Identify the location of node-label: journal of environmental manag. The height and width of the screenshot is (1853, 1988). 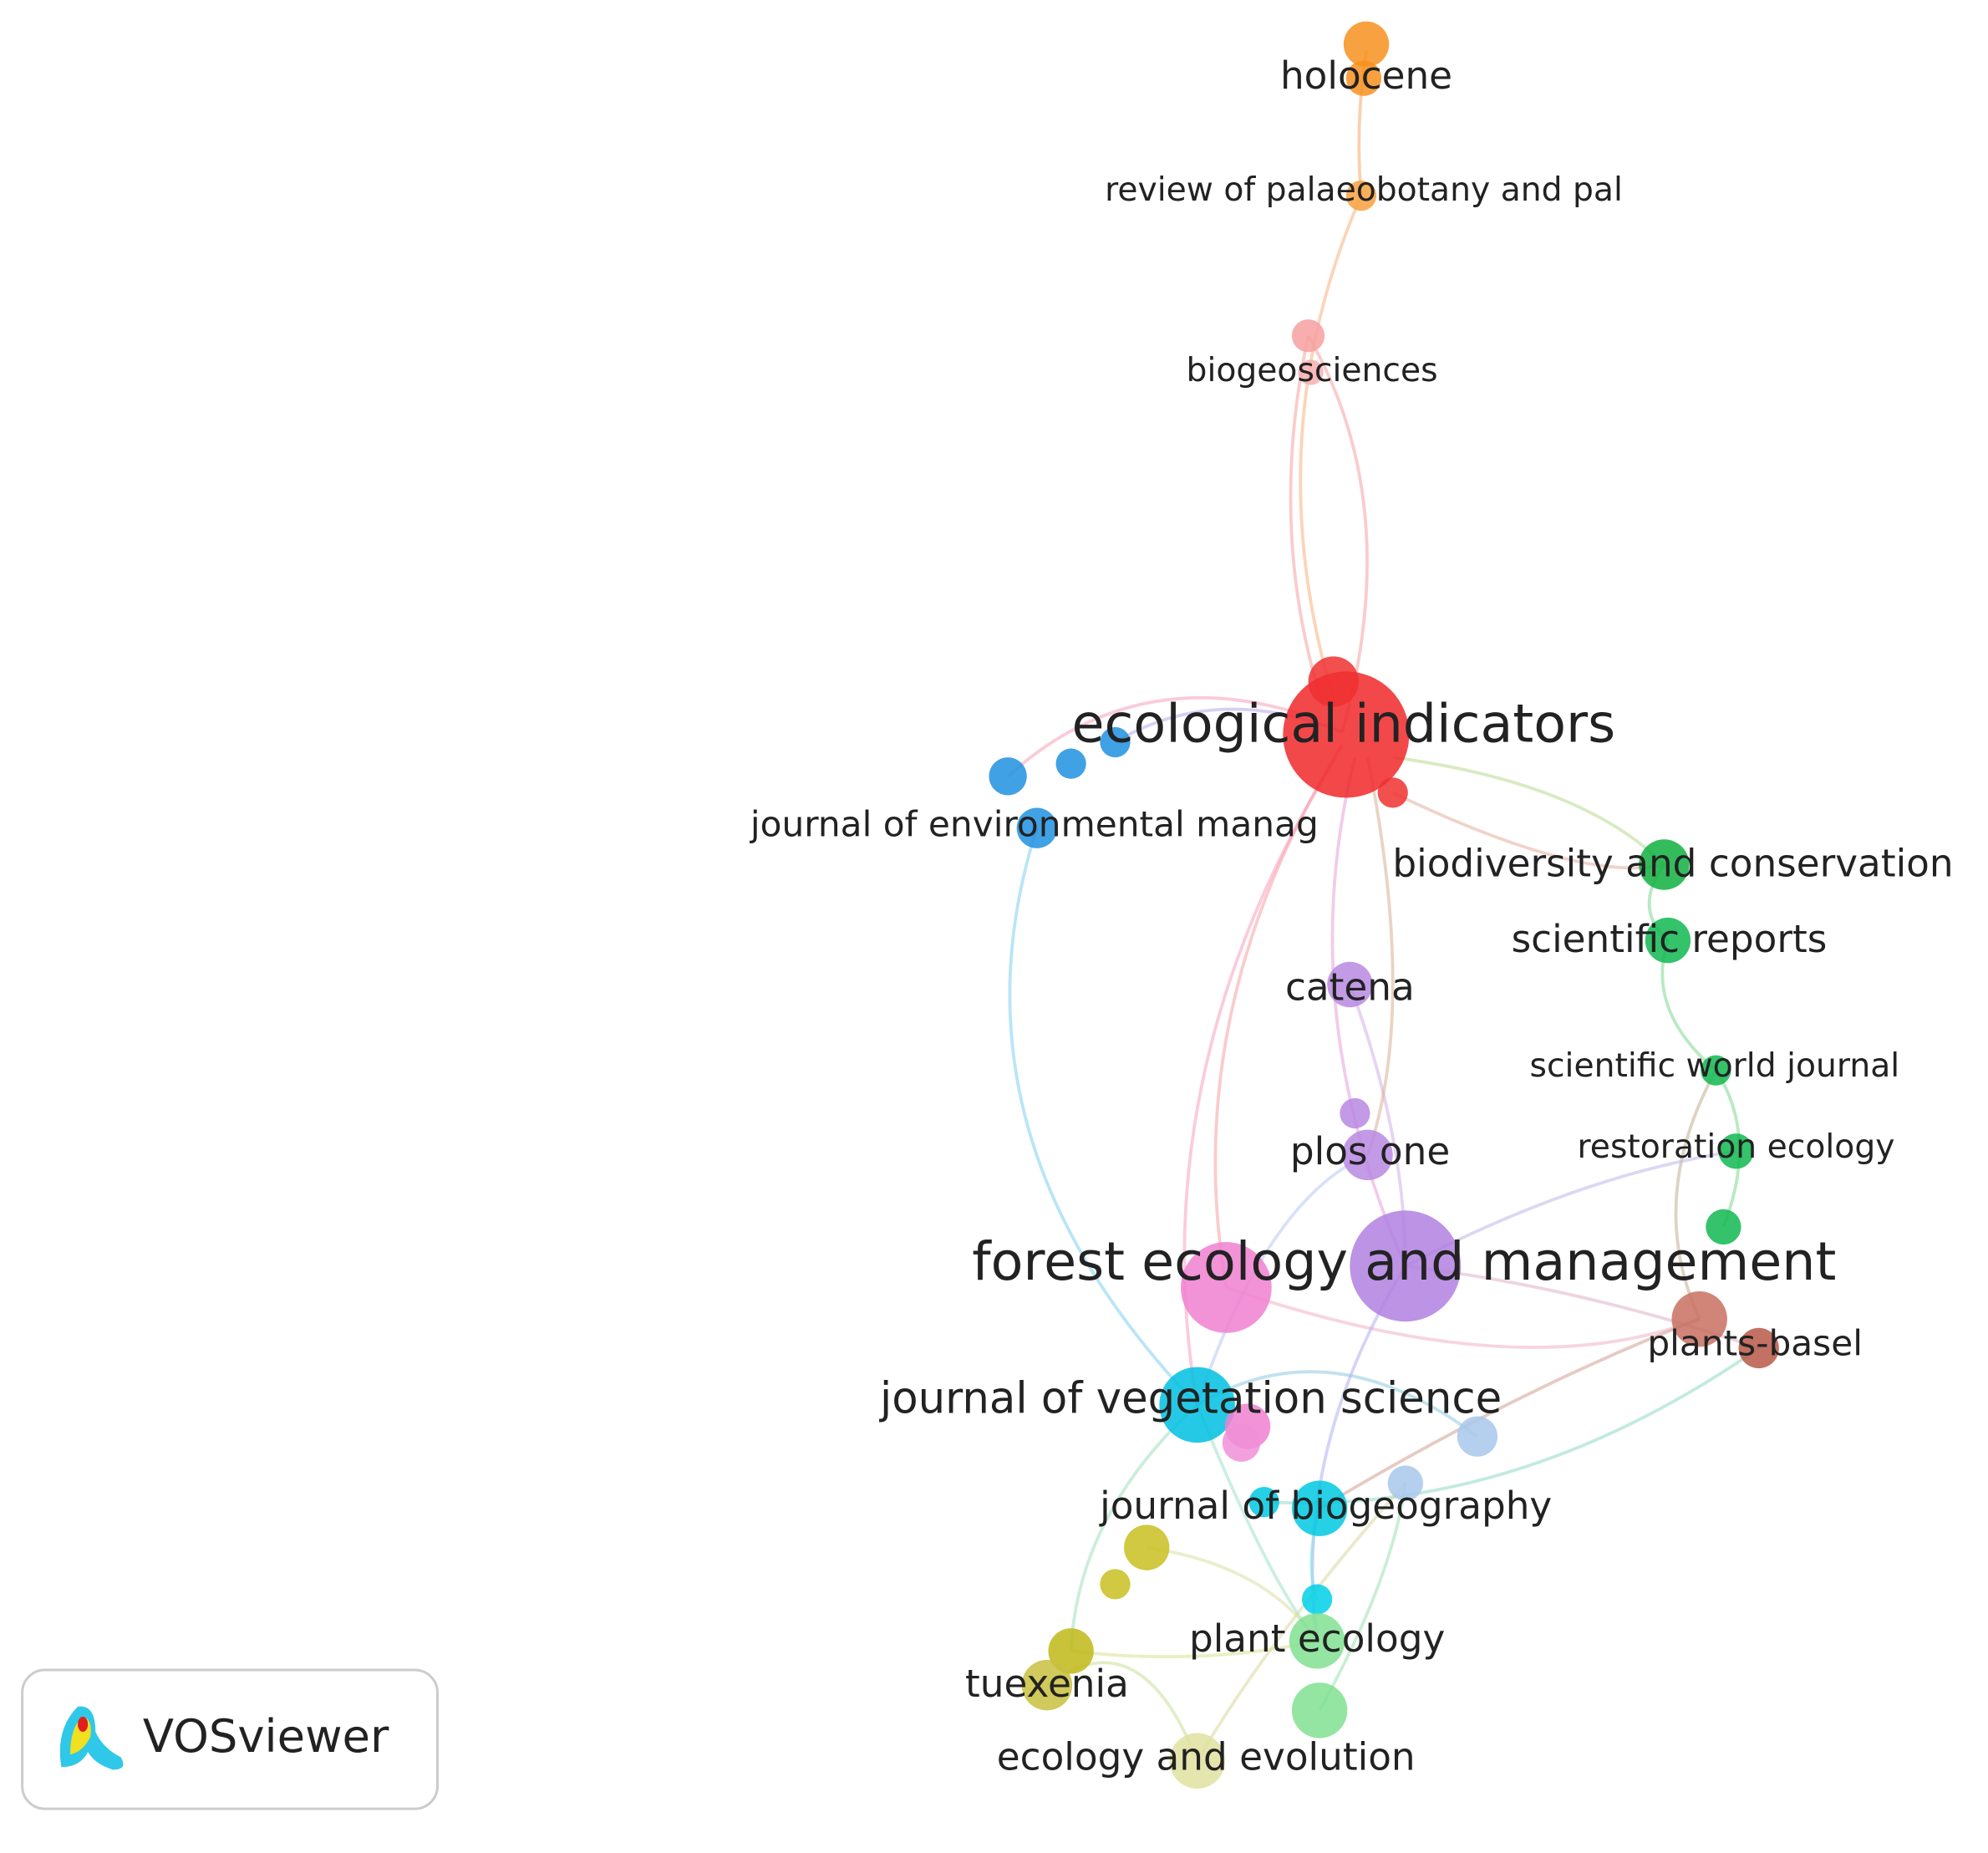
(1034, 824).